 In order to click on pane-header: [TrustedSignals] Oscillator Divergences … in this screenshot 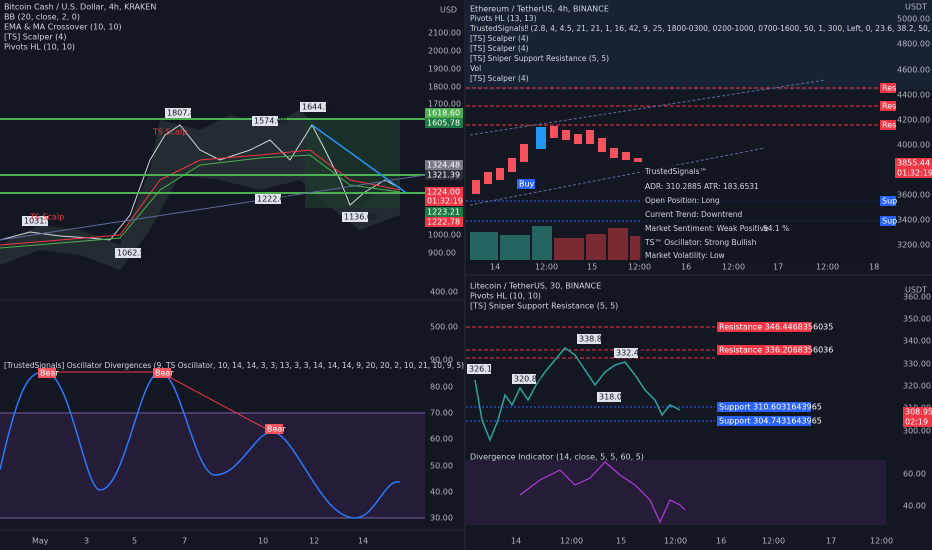, I will do `click(234, 365)`.